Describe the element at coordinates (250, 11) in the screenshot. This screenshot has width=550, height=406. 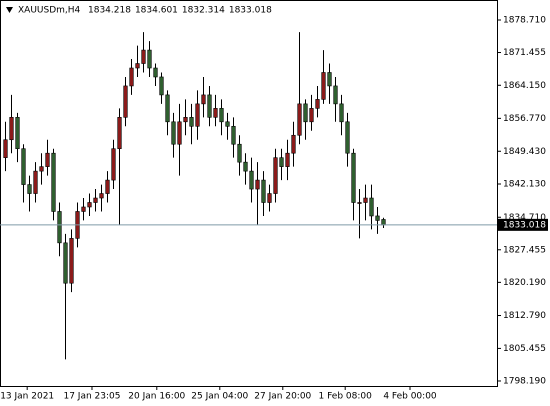
I see `ohlc-value: 1833.018` at that location.